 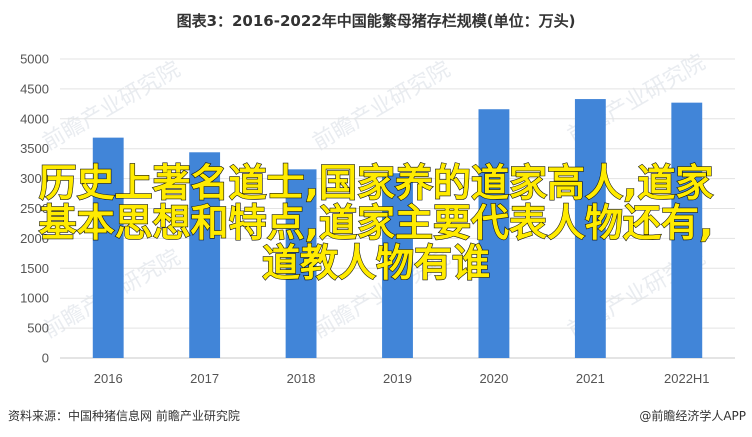 What do you see at coordinates (376, 263) in the screenshot?
I see `overlay-line: 道教人物有谁` at bounding box center [376, 263].